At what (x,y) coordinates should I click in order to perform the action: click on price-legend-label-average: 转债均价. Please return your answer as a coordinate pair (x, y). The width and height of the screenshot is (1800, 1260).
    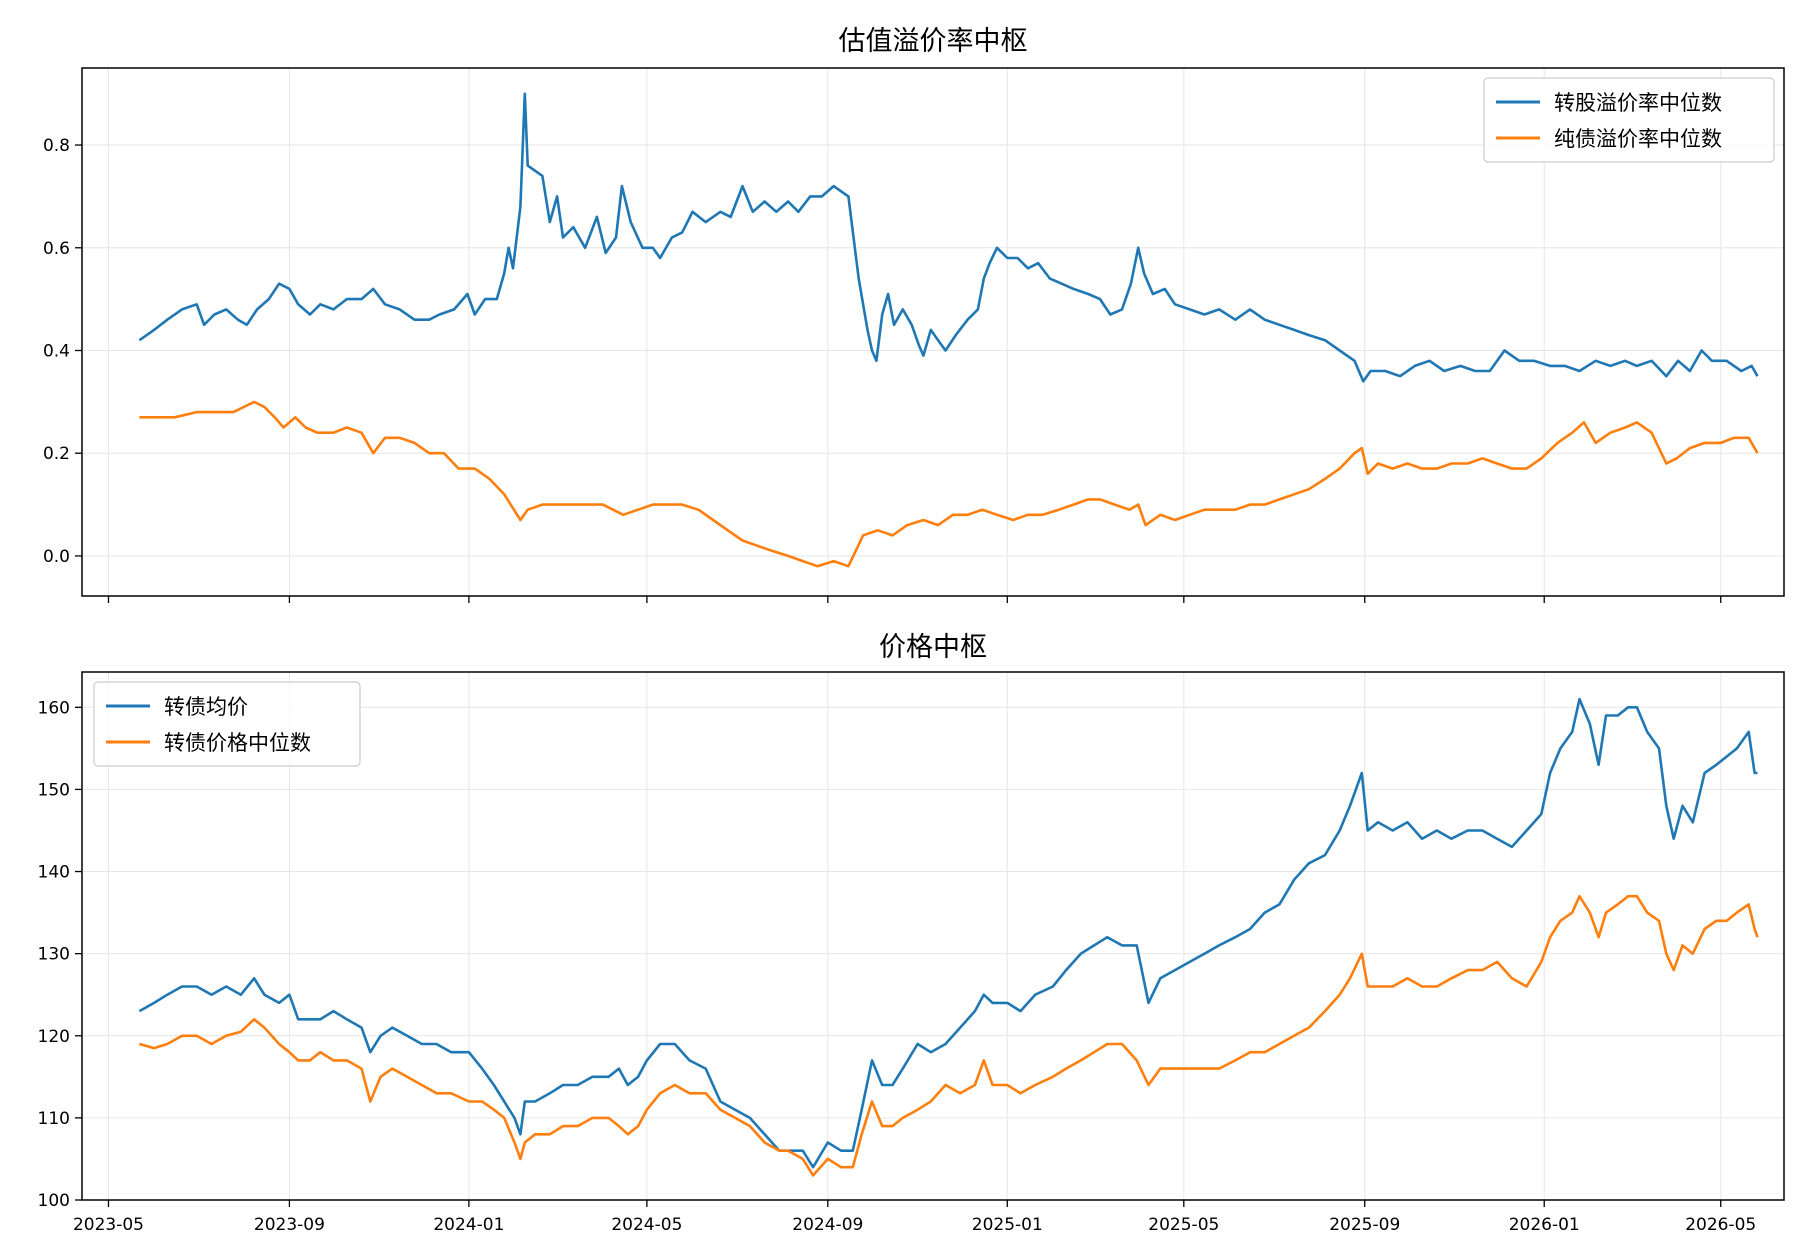
    Looking at the image, I should click on (206, 707).